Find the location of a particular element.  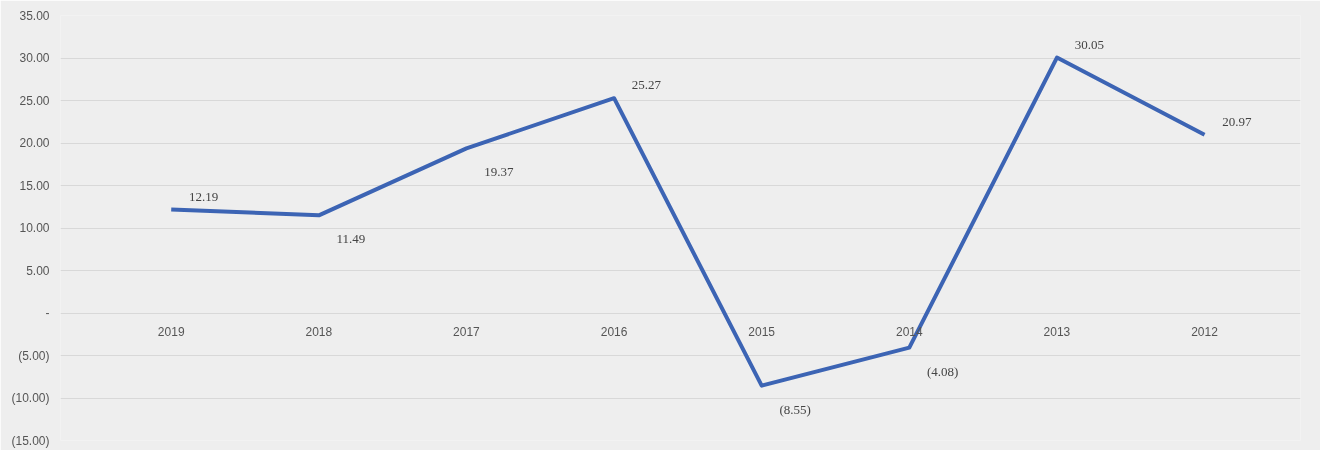

x-tick-label: 2018 is located at coordinates (319, 332).